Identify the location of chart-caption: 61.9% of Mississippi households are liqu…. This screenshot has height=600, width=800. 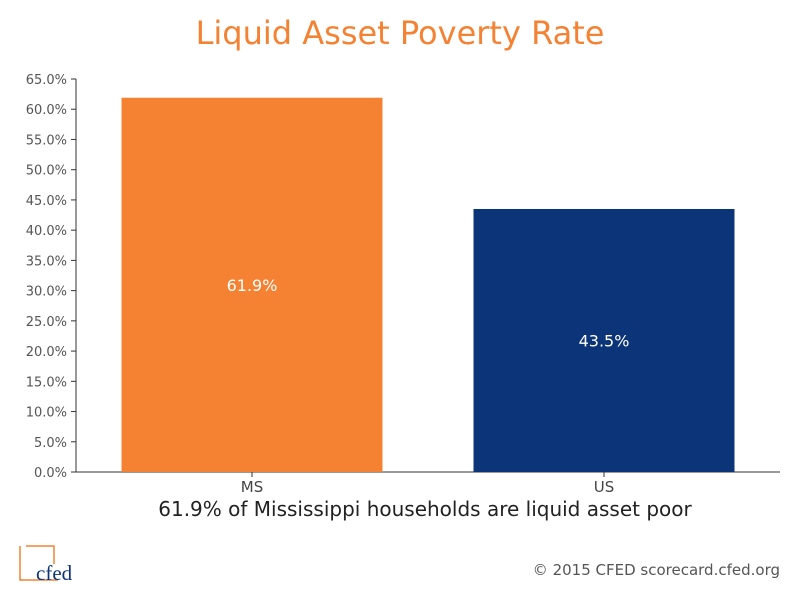
(425, 509).